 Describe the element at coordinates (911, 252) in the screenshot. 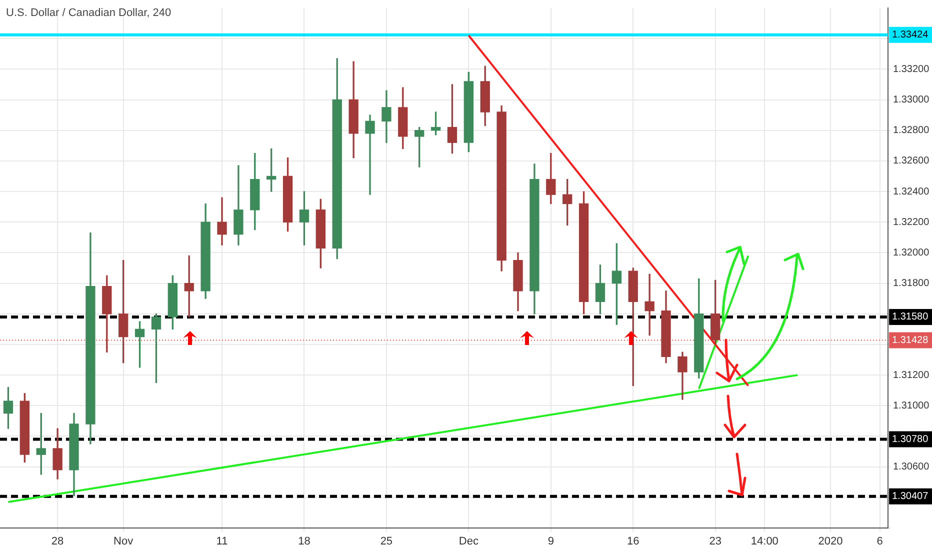

I see `y-tick-label: 1.32000` at that location.